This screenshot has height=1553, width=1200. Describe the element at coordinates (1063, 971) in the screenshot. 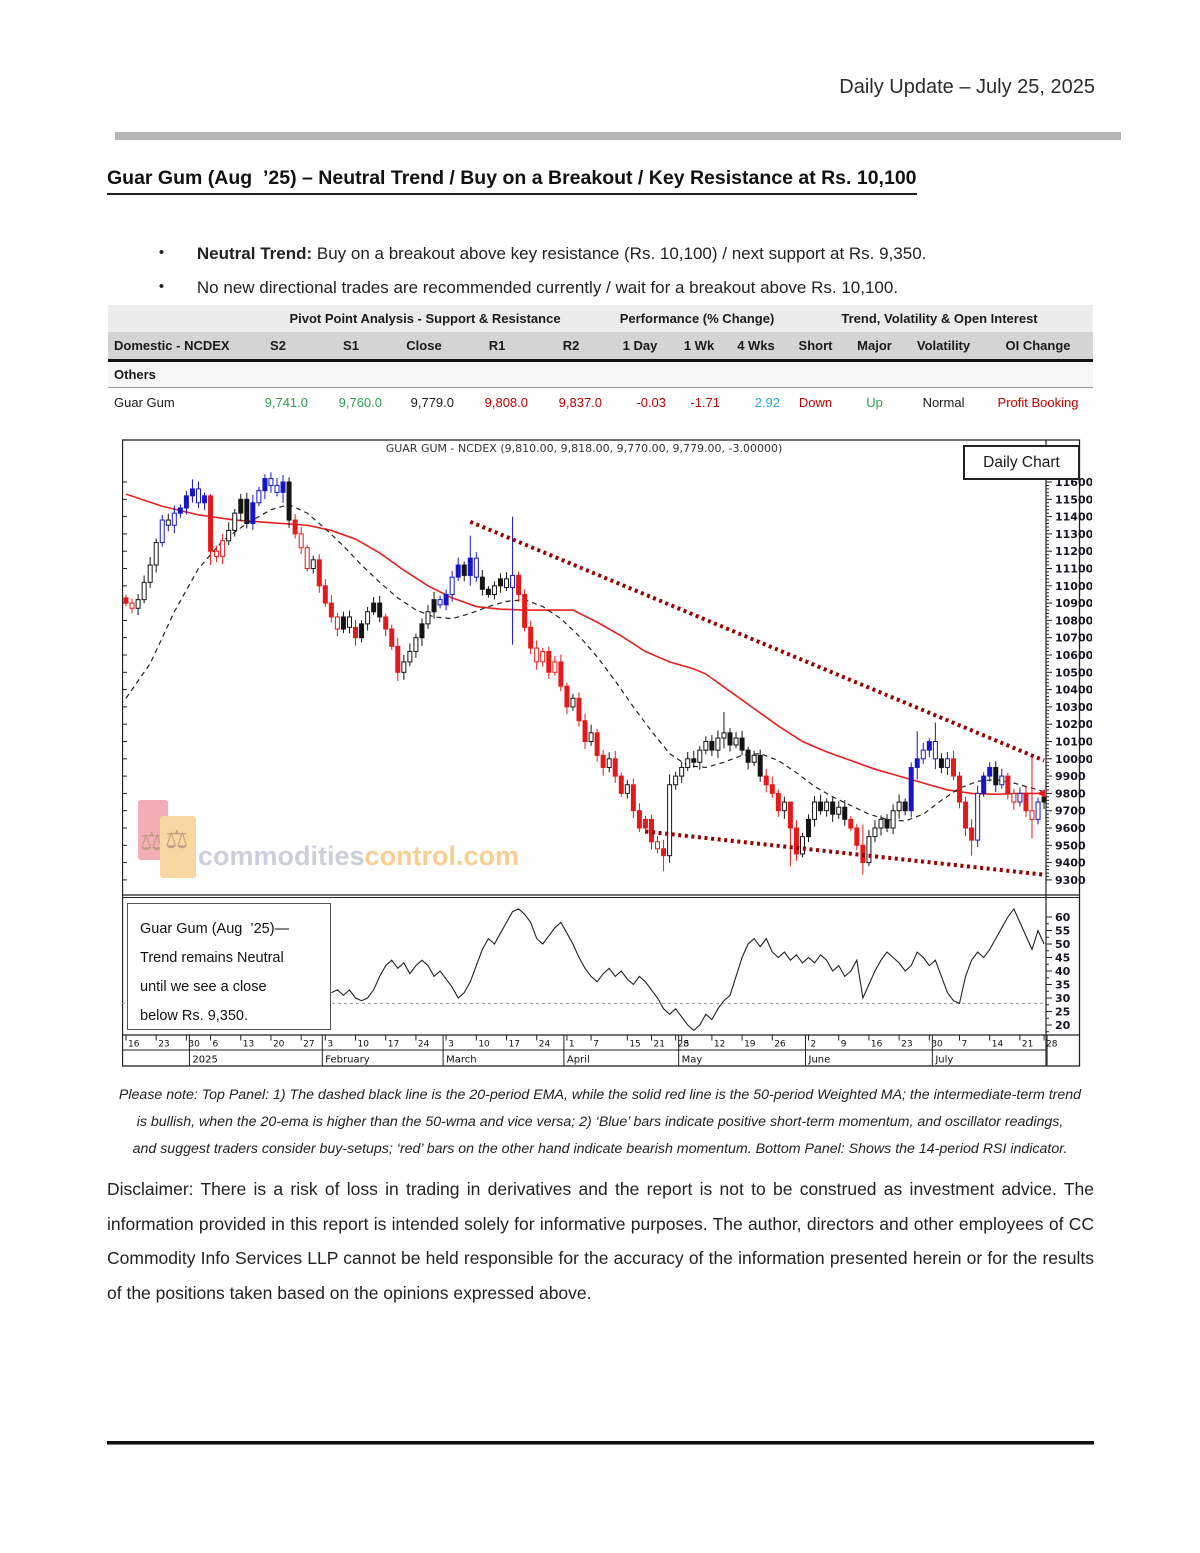

I see `svg-text: 40` at that location.